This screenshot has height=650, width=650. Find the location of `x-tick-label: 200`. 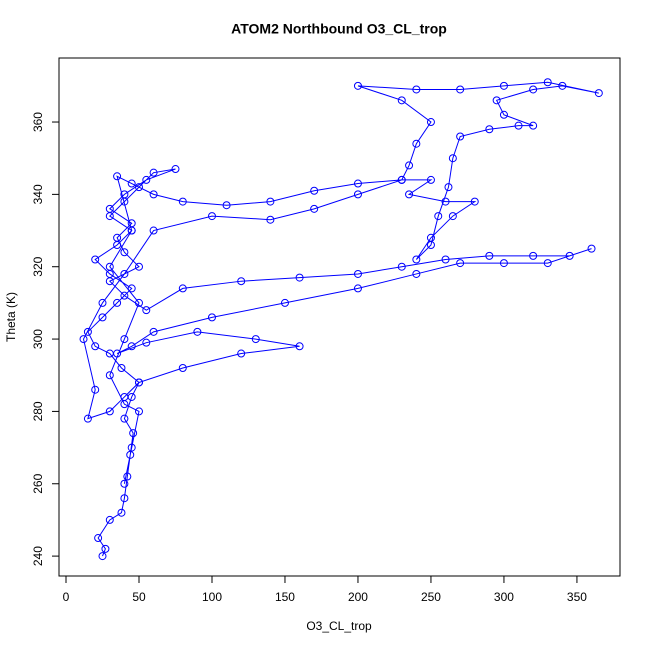

x-tick-label: 200 is located at coordinates (358, 597).